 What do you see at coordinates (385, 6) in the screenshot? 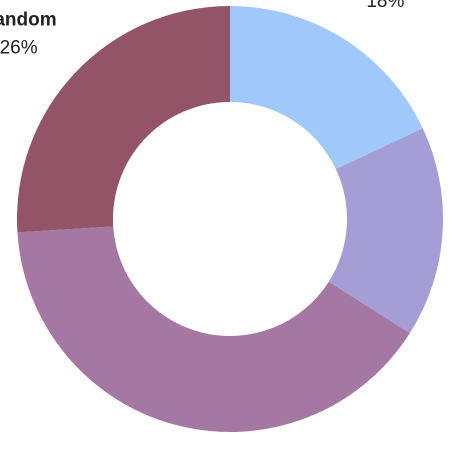
I see `slice-value-label: 18%` at bounding box center [385, 6].